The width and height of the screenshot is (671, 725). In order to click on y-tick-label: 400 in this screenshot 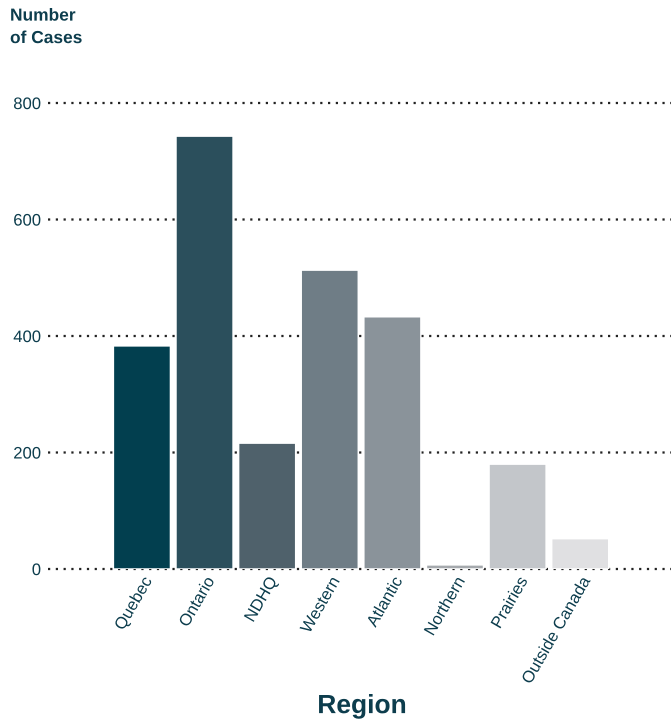, I will do `click(27, 336)`.